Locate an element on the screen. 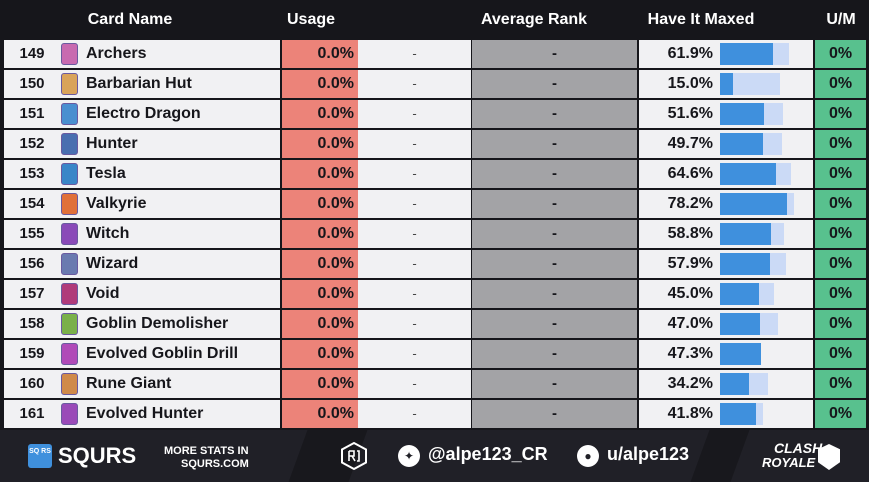 The image size is (869, 482). rank-cell: 156 is located at coordinates (30, 264).